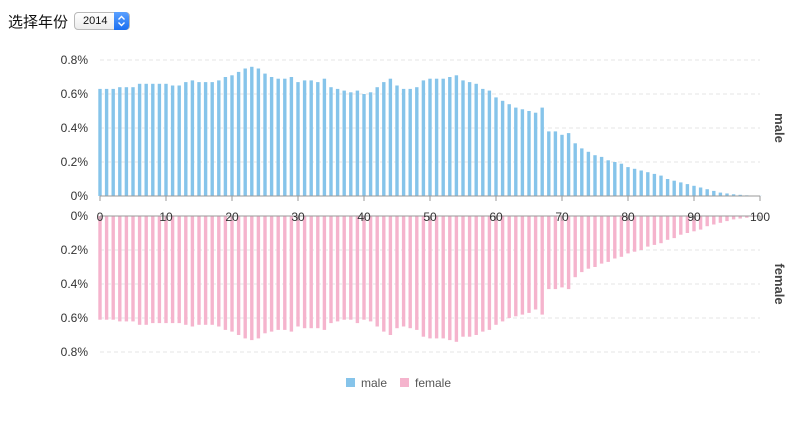 This screenshot has height=428, width=800. I want to click on x-tick-label: 40, so click(364, 217).